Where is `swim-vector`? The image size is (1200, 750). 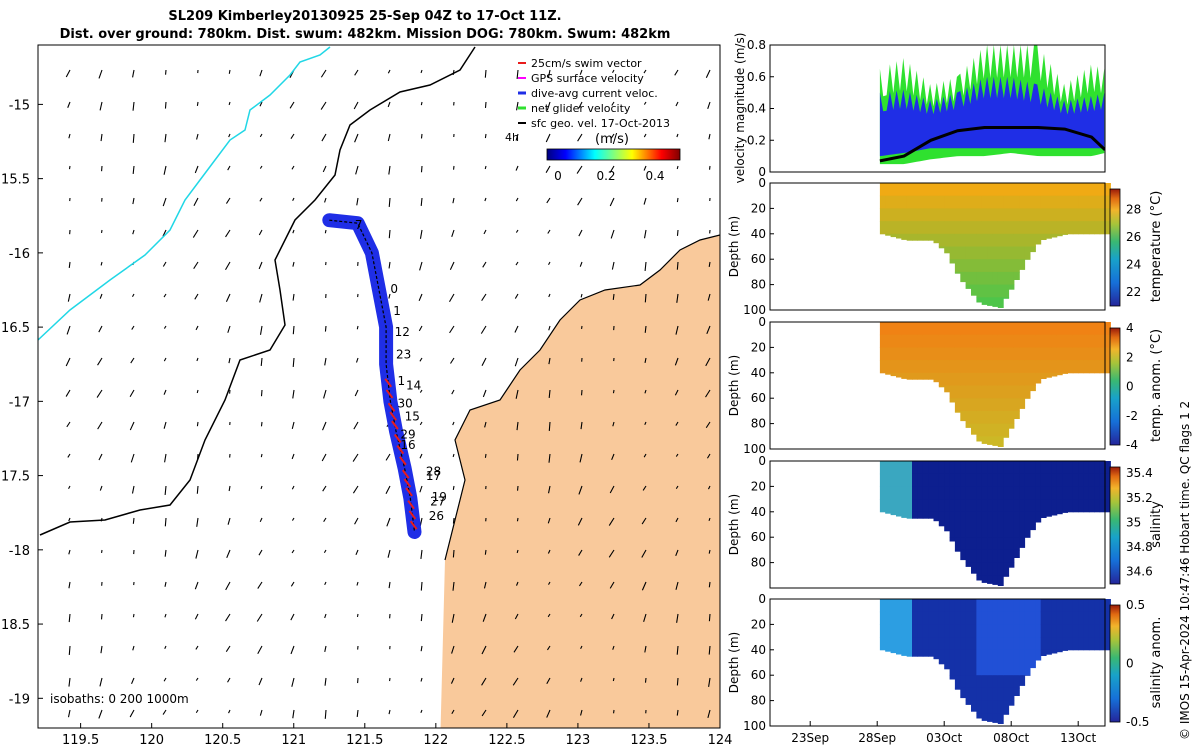 swim-vector is located at coordinates (407, 483).